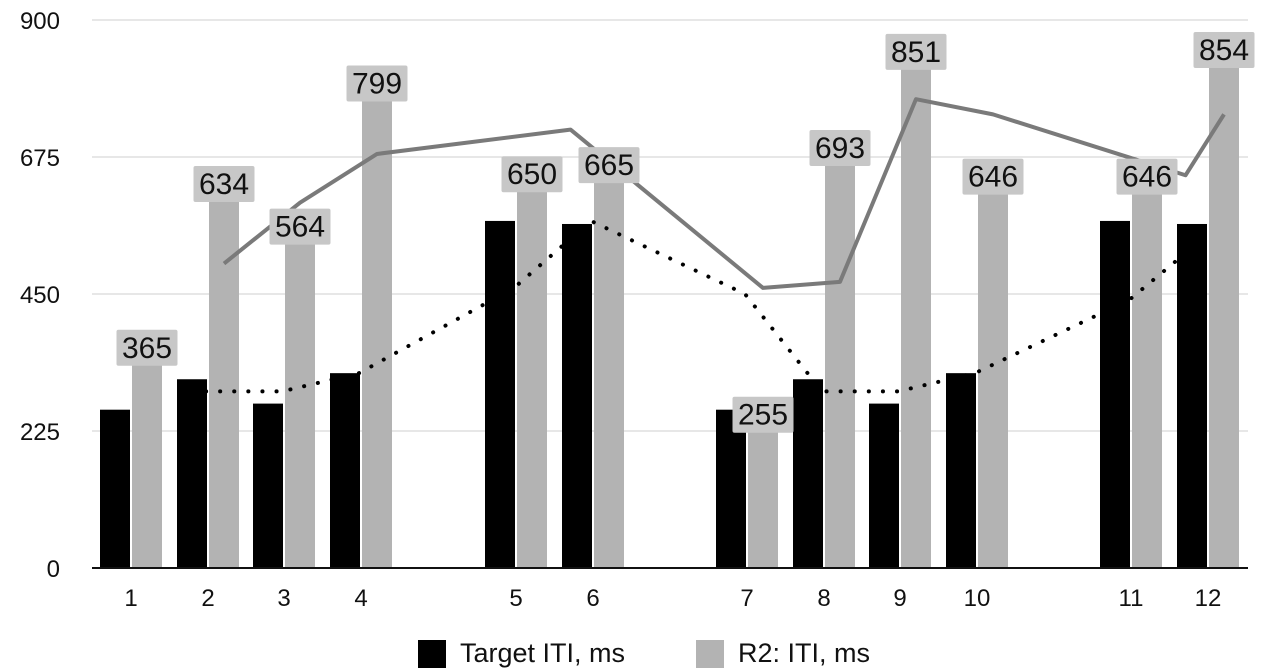 This screenshot has height=671, width=1273. I want to click on y-tick-label: 675, so click(40, 158).